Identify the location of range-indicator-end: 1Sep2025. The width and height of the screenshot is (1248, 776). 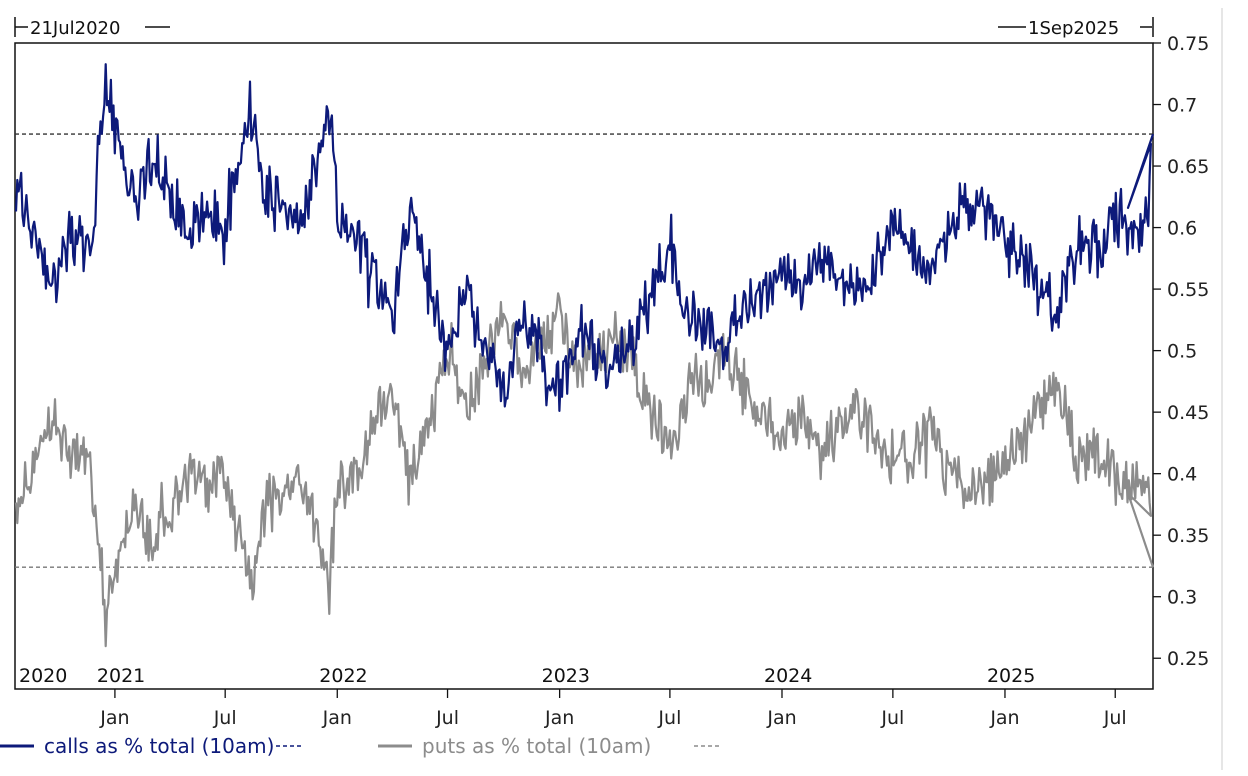
(1076, 28).